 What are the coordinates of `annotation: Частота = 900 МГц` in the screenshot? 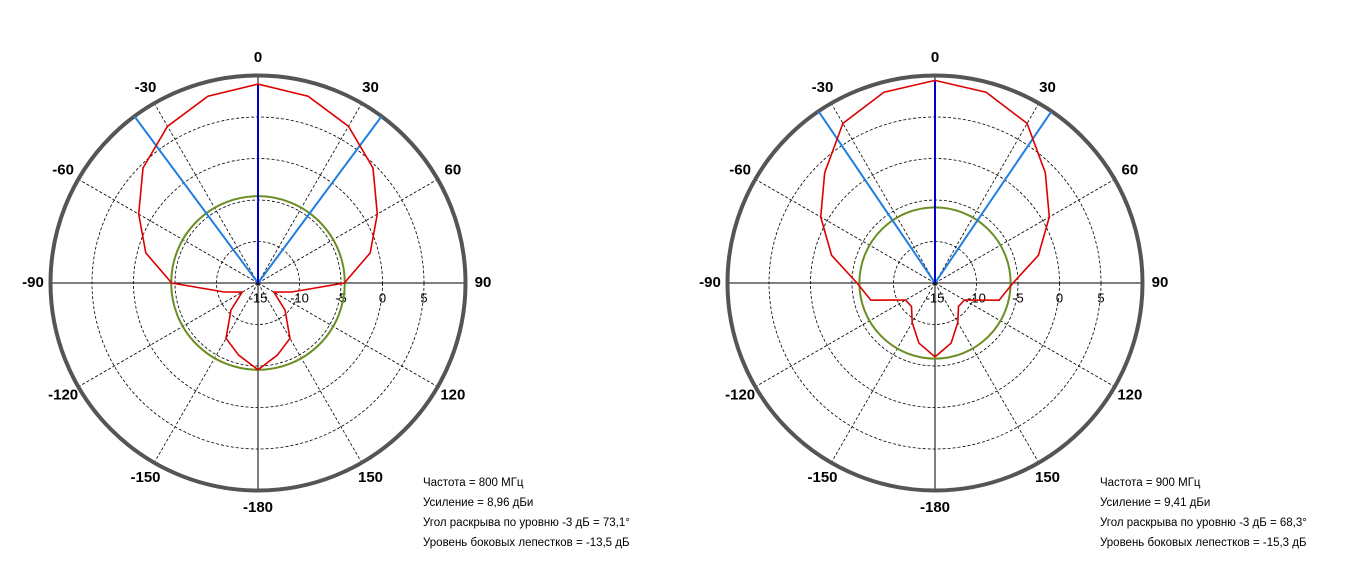 It's located at (1150, 483).